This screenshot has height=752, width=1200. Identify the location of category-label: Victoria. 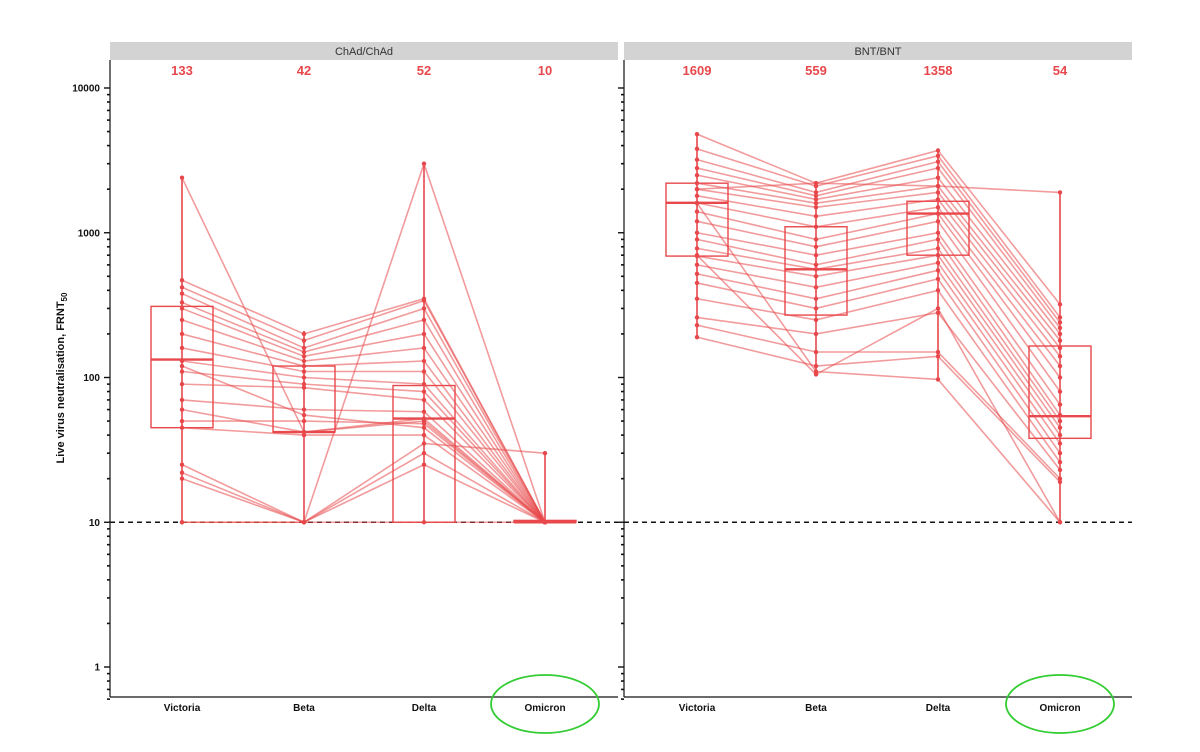
(697, 708).